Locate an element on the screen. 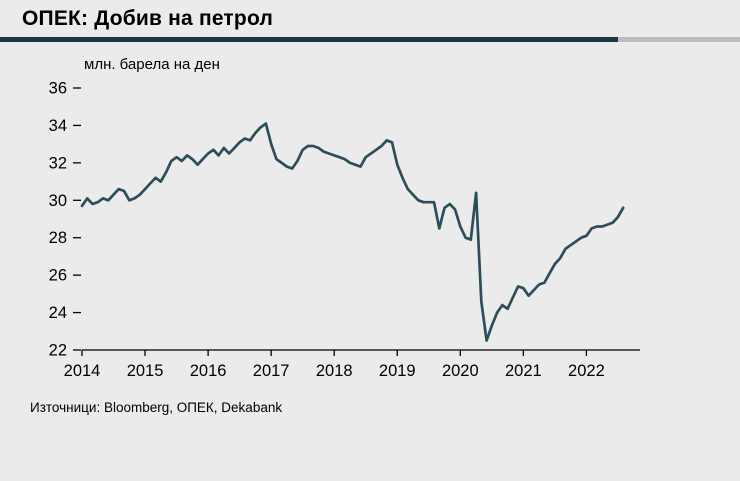  y-tick-label: 26 is located at coordinates (58, 276).